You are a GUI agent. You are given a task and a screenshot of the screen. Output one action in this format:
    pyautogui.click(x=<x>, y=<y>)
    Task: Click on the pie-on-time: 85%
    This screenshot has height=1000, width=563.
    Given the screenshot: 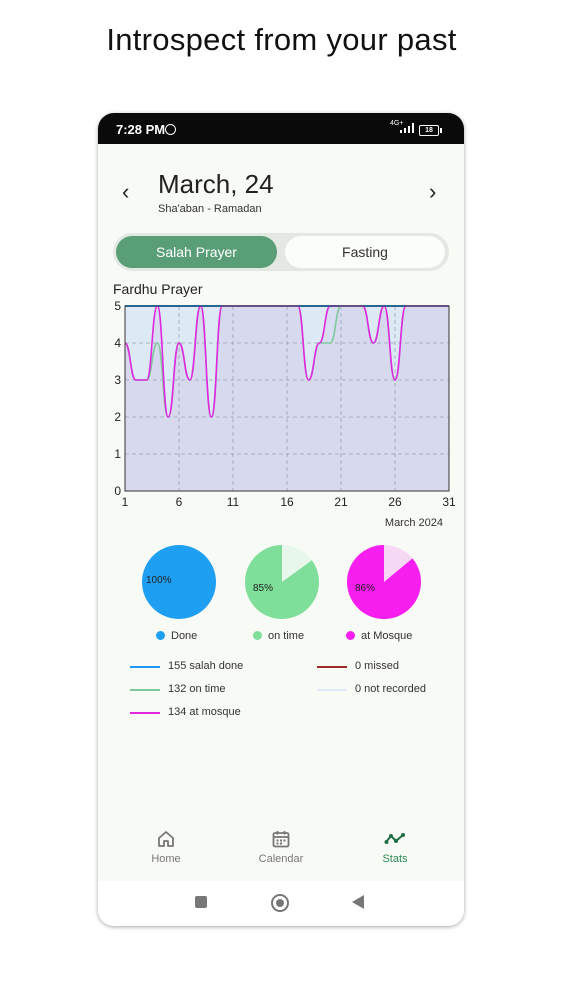 What is the action you would take?
    pyautogui.click(x=282, y=582)
    